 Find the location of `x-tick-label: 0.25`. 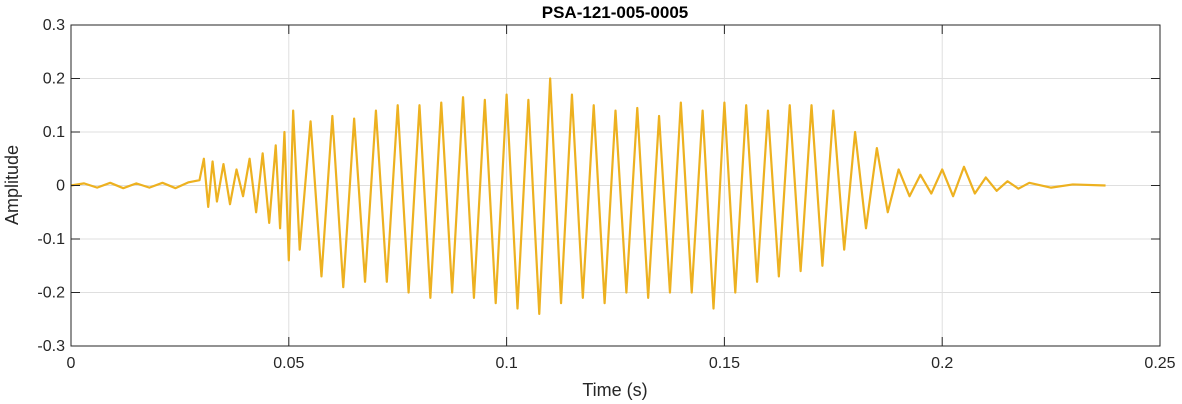

x-tick-label: 0.25 is located at coordinates (1159, 363).